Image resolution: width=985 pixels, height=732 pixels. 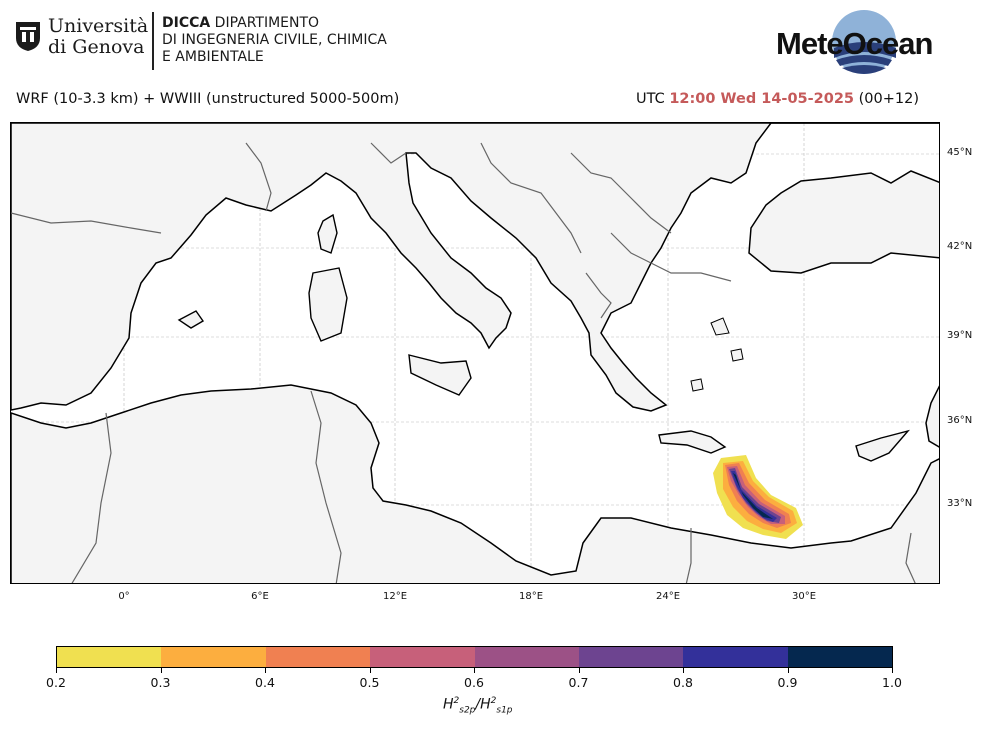 I want to click on wave-ratio-plume, so click(x=758, y=497).